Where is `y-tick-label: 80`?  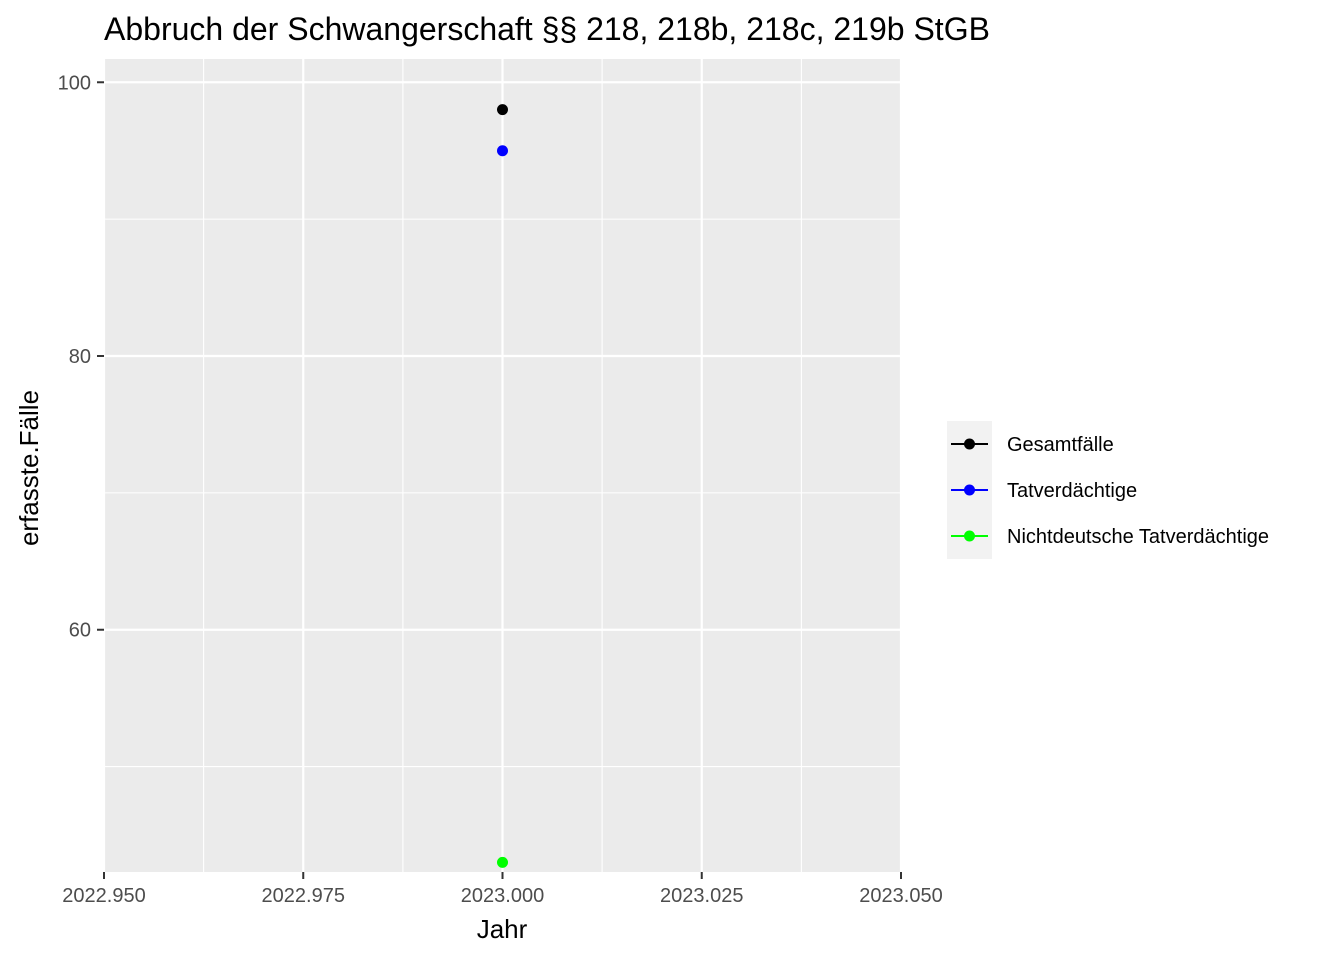 y-tick-label: 80 is located at coordinates (80, 357).